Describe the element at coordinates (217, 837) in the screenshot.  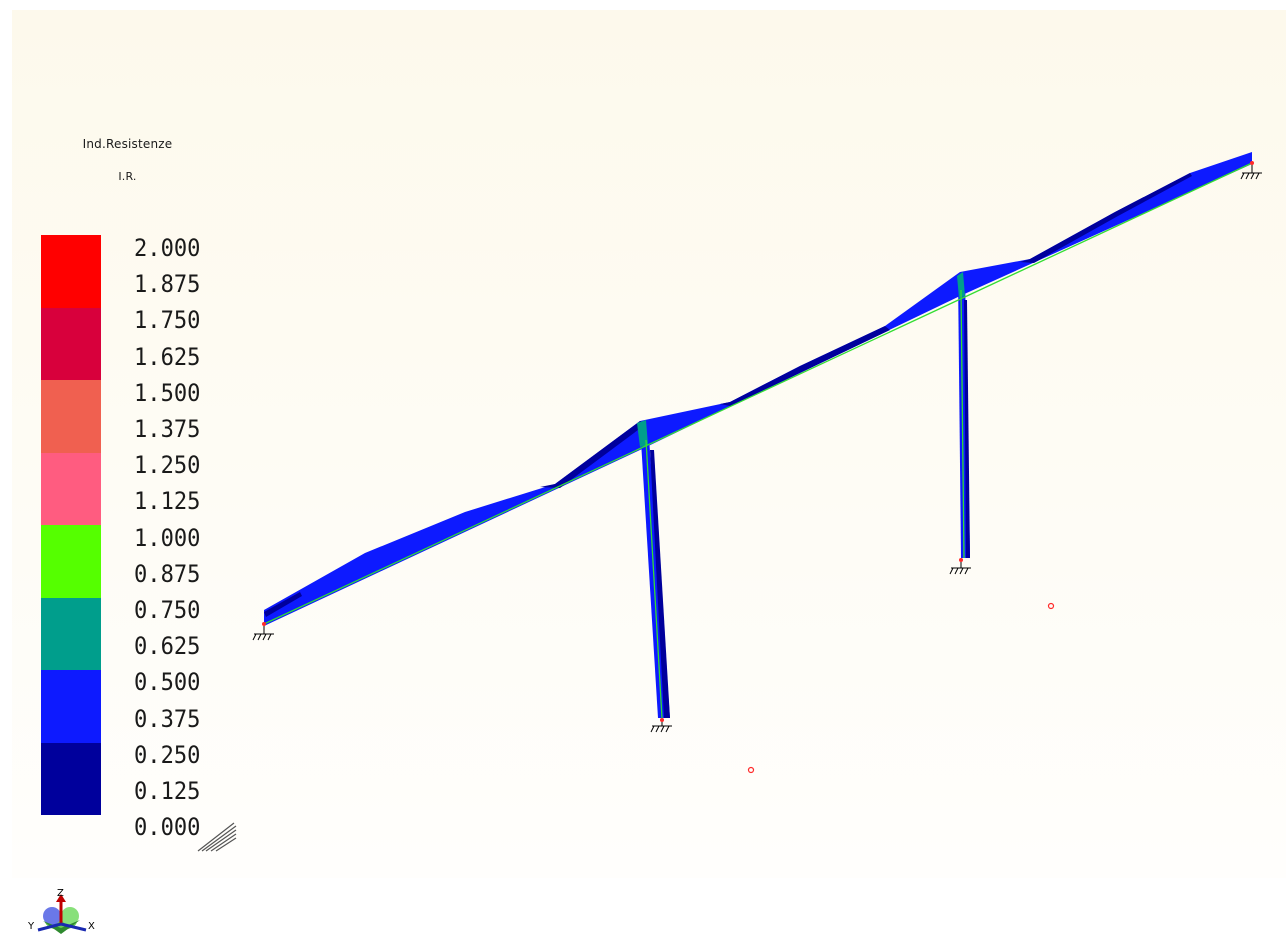
I see `resize-grip-icon` at that location.